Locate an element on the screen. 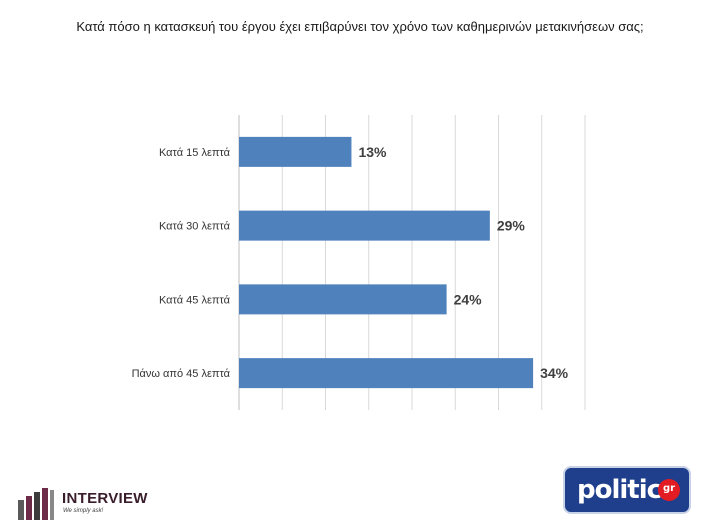  politic-name: politic is located at coordinates (619, 490).